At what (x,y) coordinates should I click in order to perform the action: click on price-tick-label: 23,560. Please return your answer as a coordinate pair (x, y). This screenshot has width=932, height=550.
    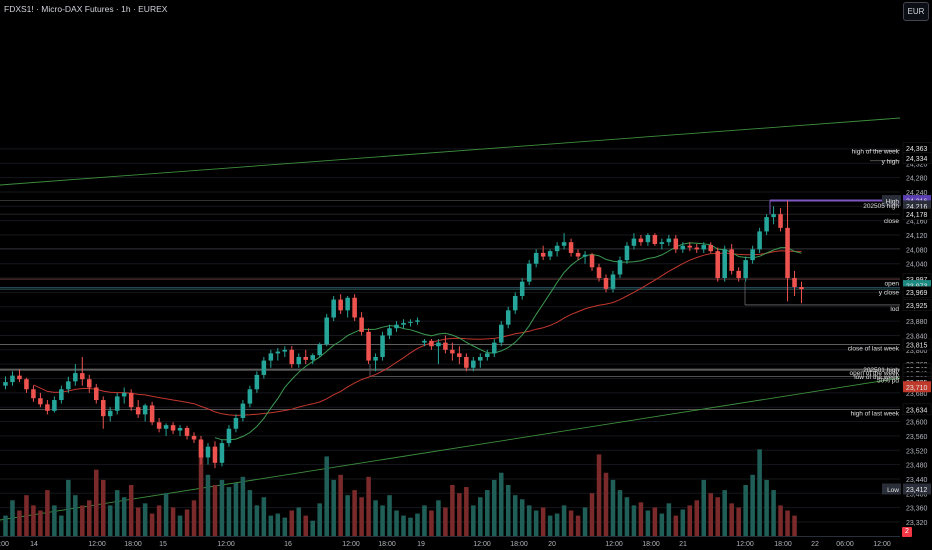
    Looking at the image, I should click on (917, 437).